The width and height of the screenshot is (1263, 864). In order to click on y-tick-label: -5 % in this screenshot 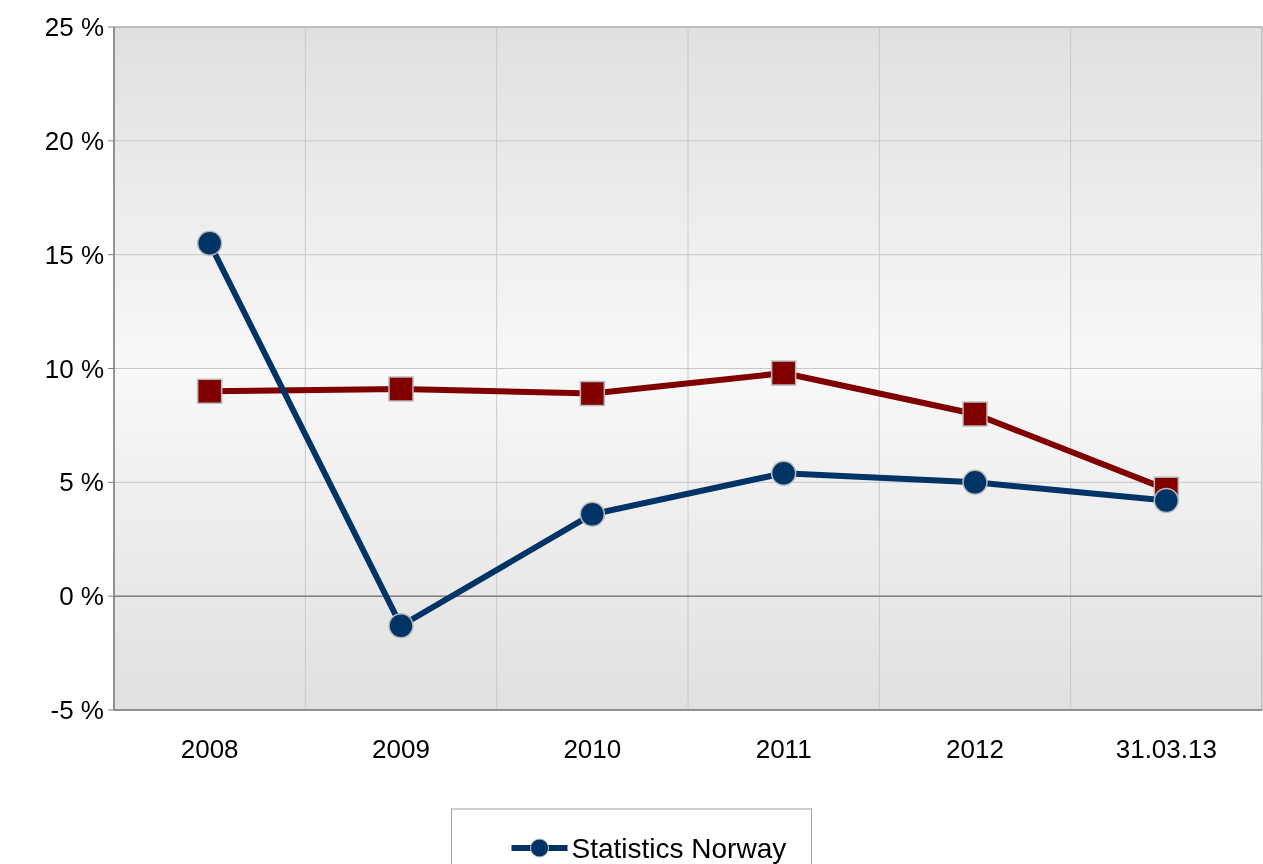, I will do `click(77, 710)`.